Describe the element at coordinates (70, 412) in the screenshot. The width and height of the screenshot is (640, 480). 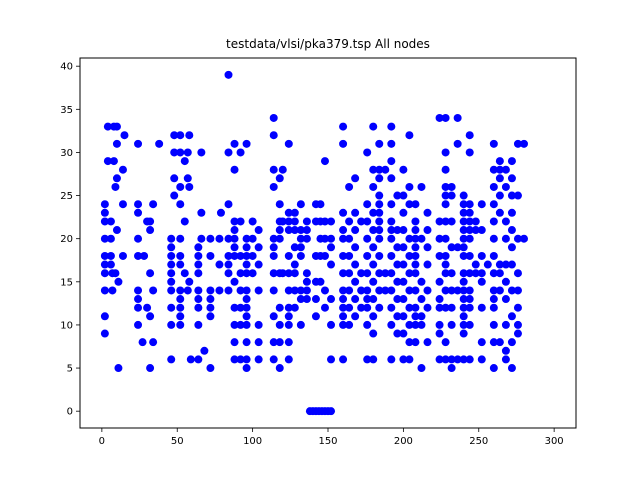
I see `y-tick-label: 0` at that location.